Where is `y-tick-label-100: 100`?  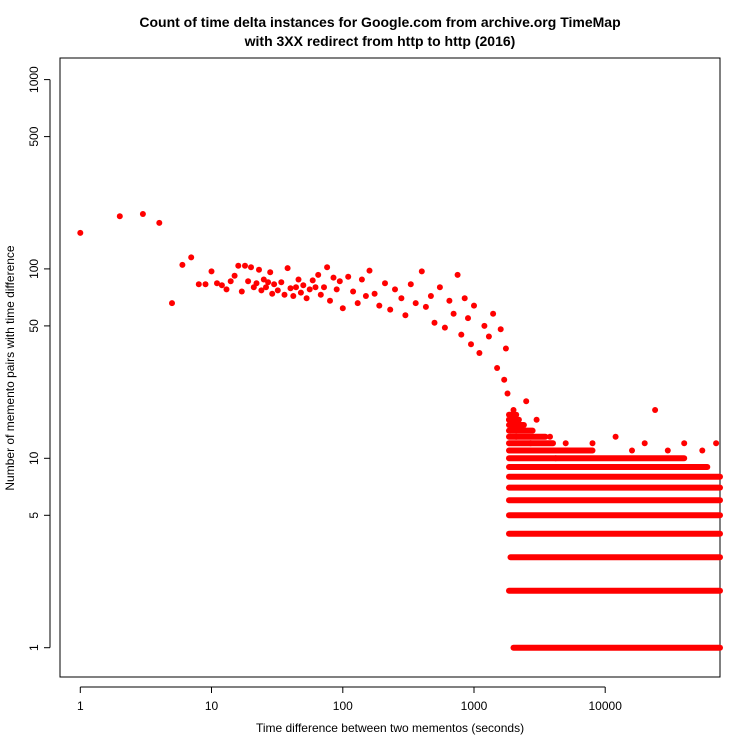 y-tick-label-100: 100 is located at coordinates (34, 269).